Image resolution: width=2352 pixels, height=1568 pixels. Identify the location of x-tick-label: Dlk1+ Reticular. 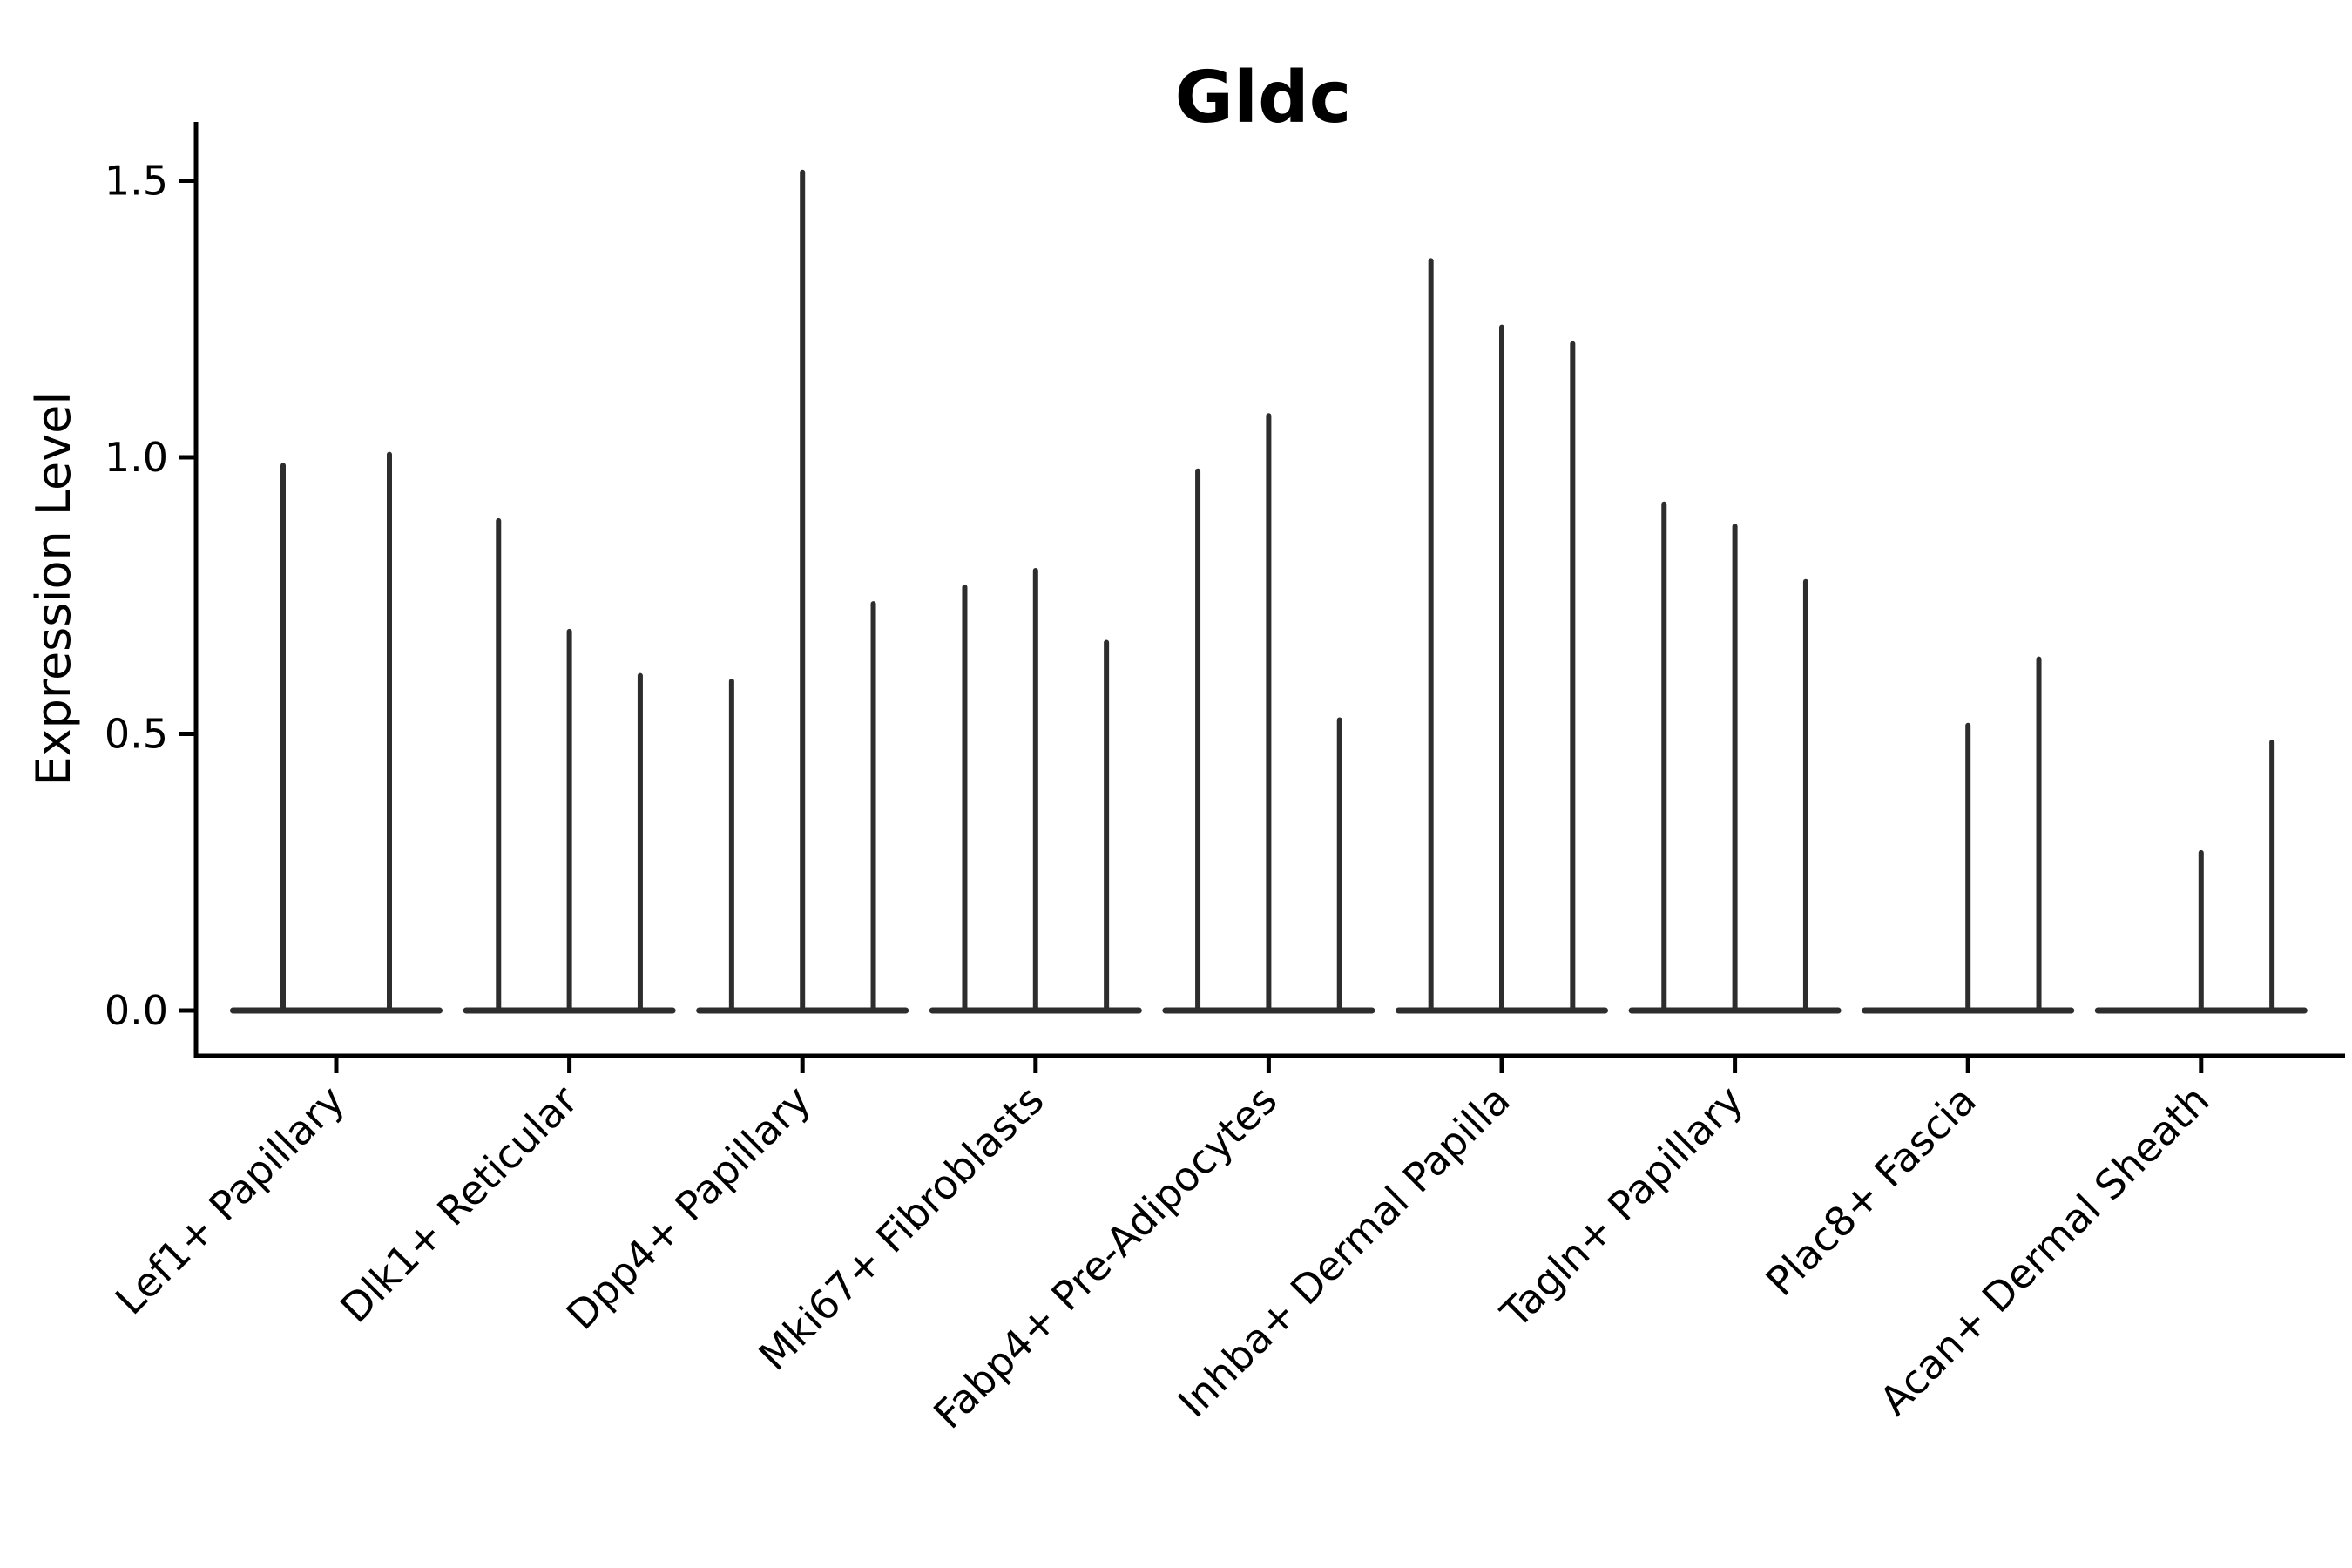
(459, 1204).